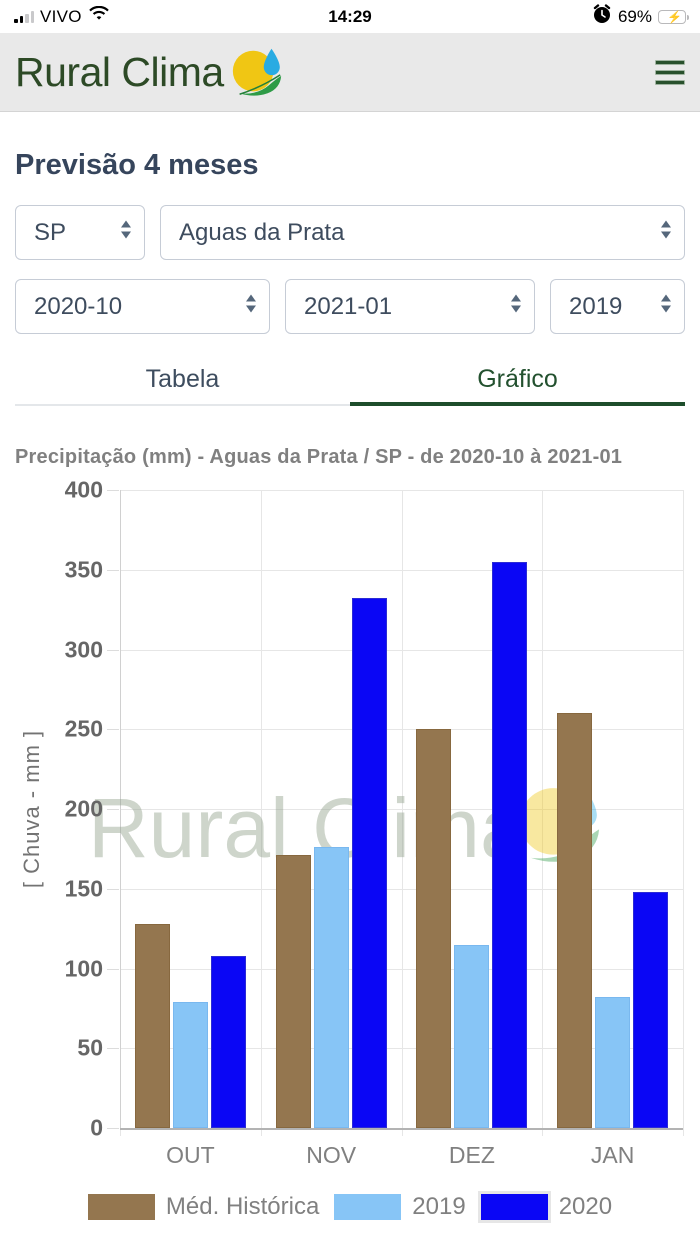 The width and height of the screenshot is (700, 1244). Describe the element at coordinates (575, 920) in the screenshot. I see `bar-m-d-hist-rica-jan` at that location.